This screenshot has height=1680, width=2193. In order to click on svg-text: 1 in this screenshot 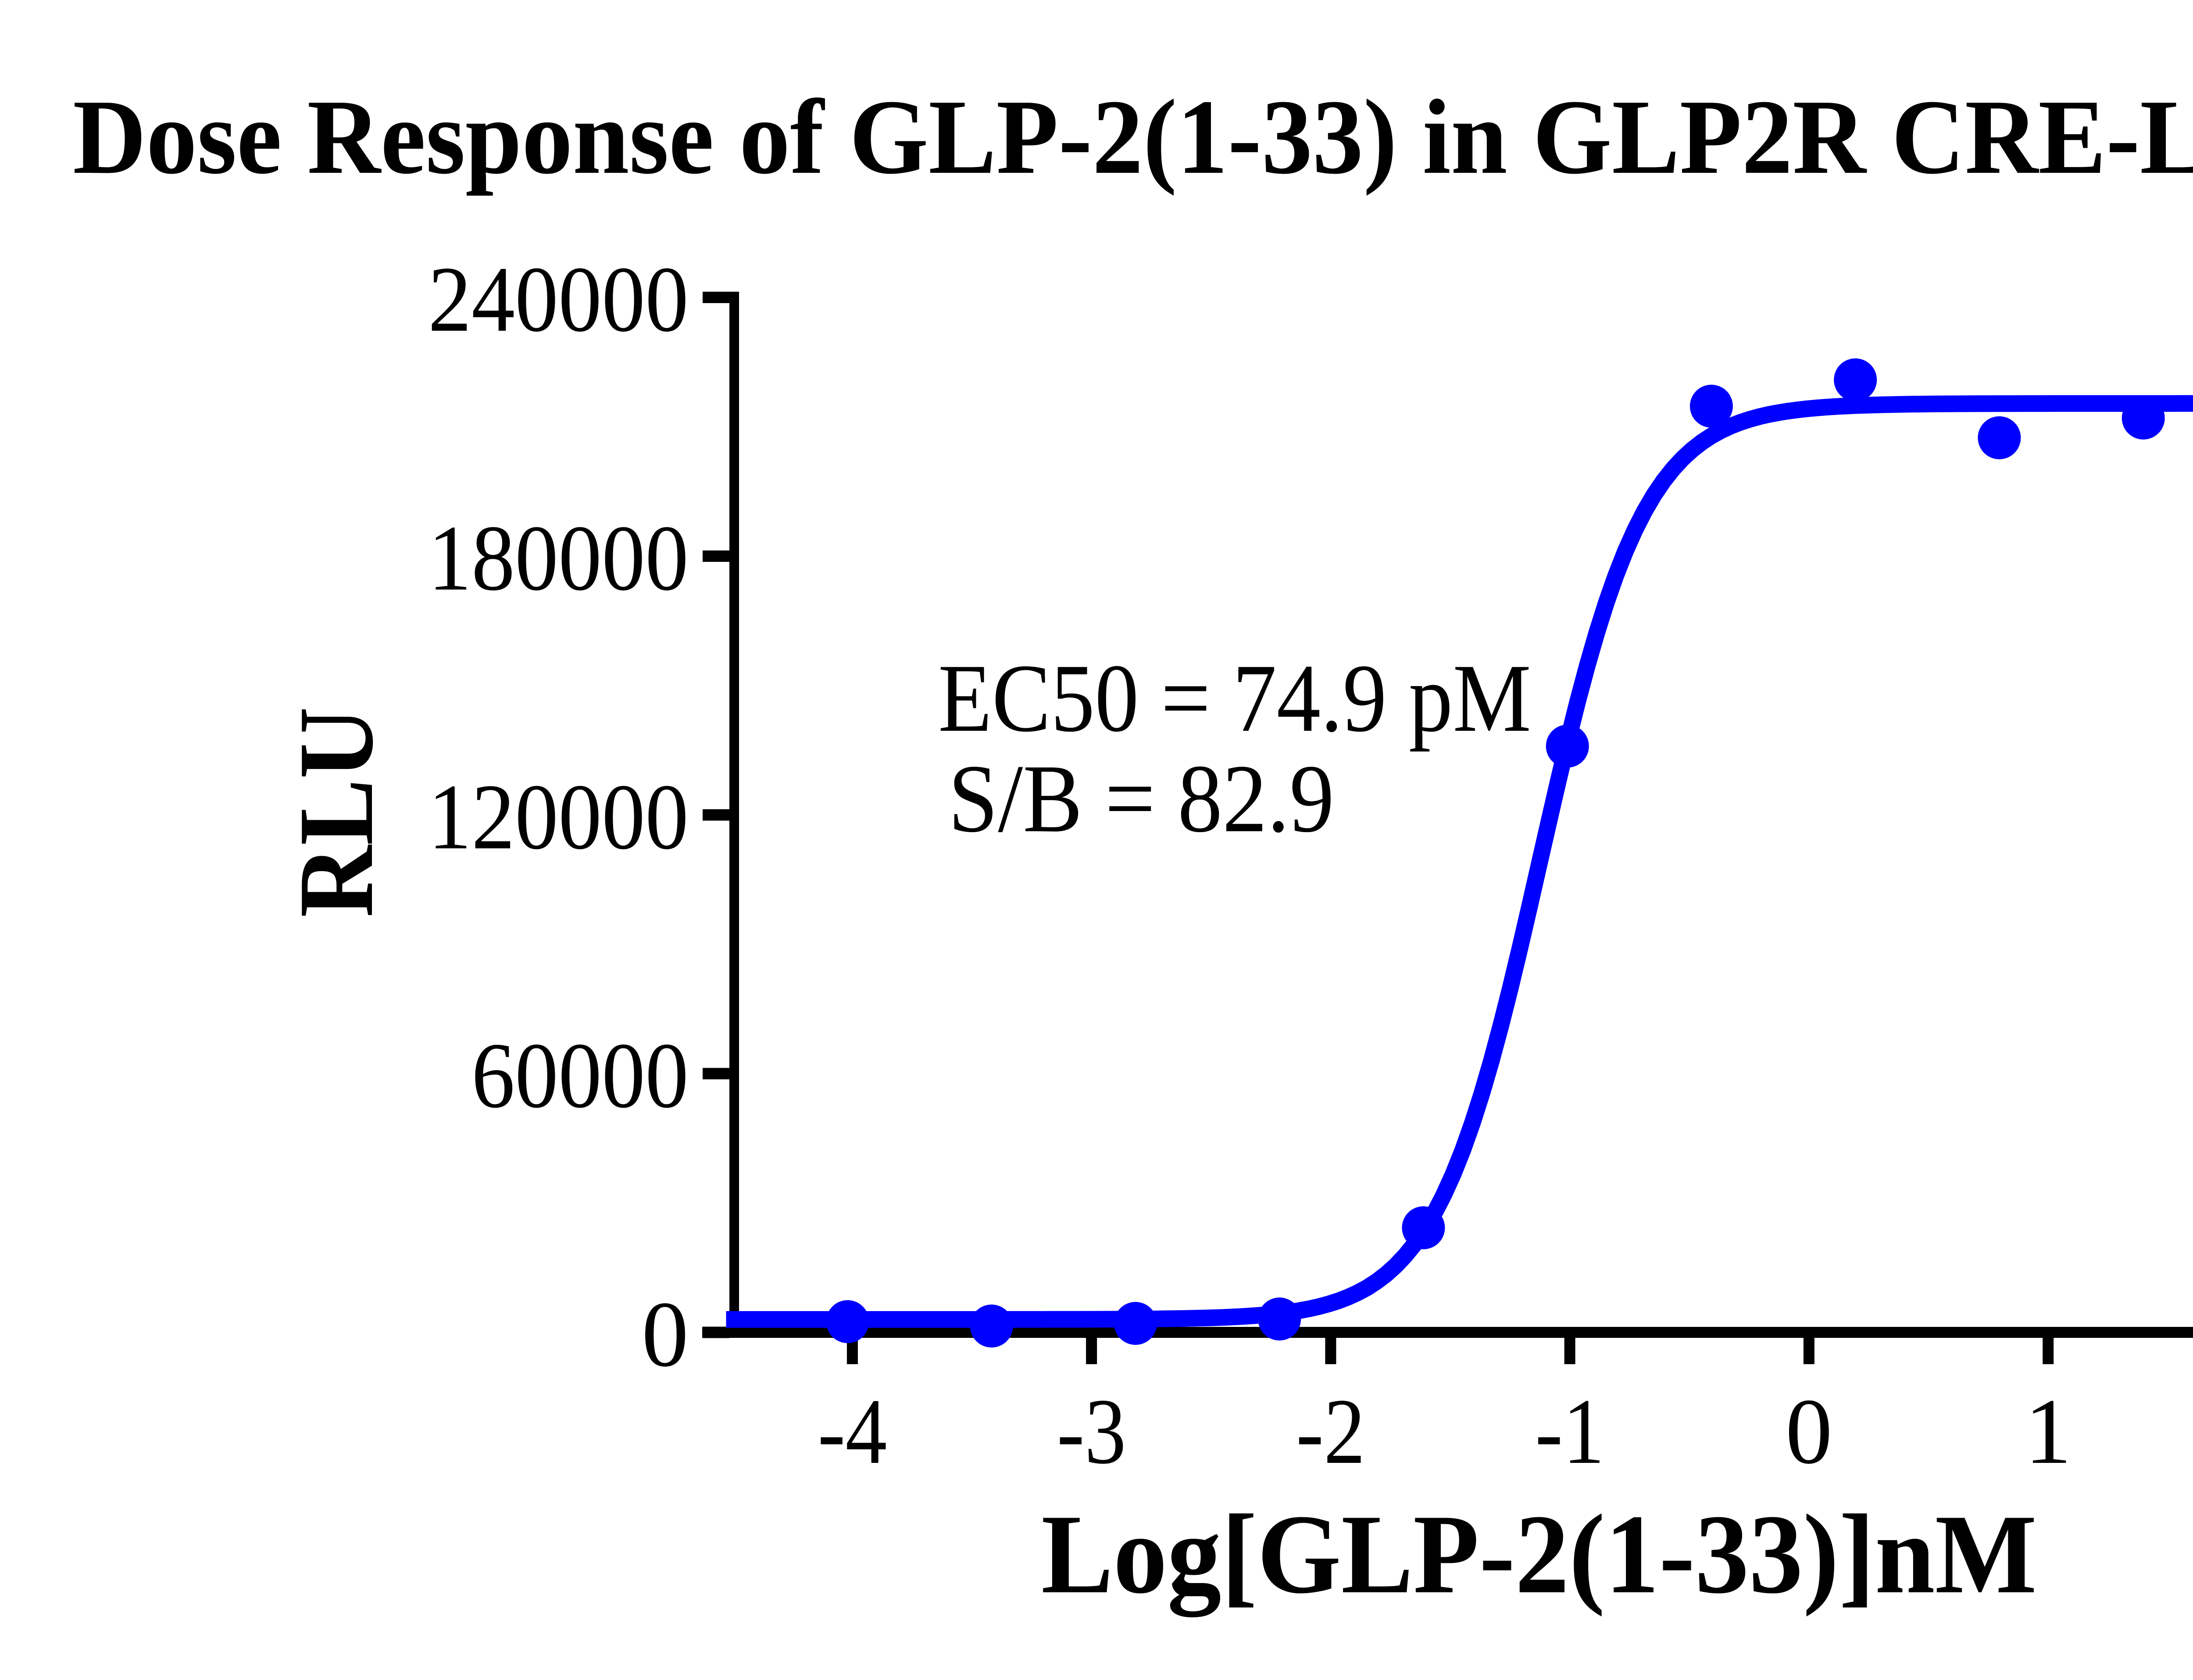, I will do `click(2048, 1431)`.